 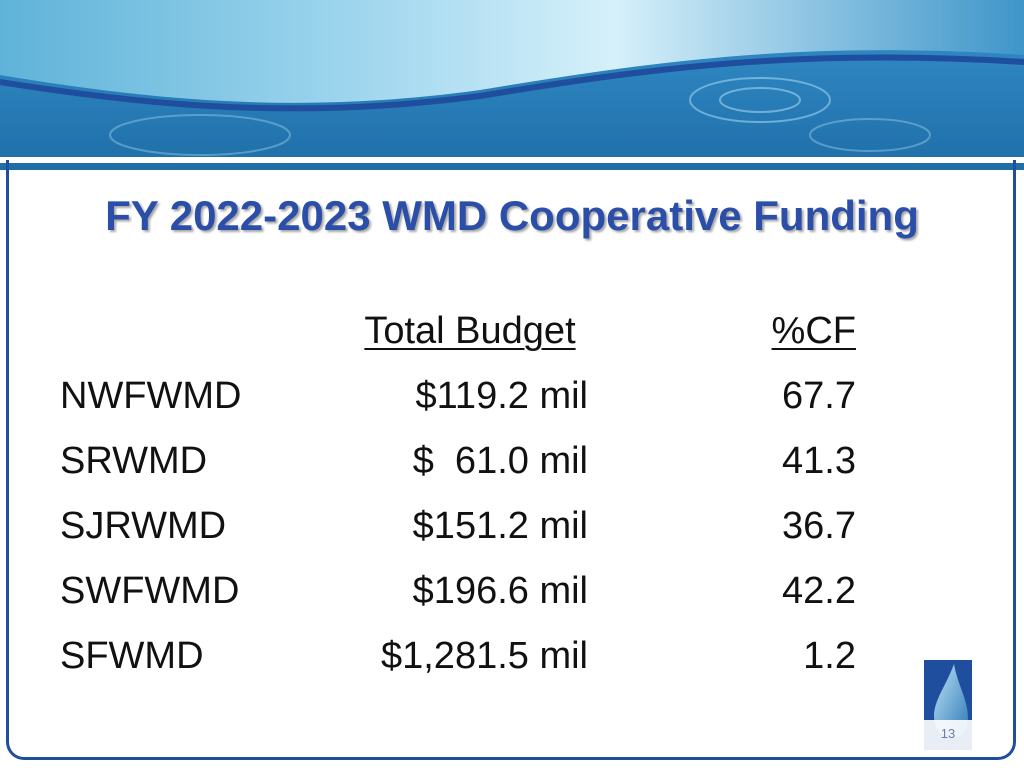 I want to click on header-percent-cf: %CF, so click(x=813, y=331).